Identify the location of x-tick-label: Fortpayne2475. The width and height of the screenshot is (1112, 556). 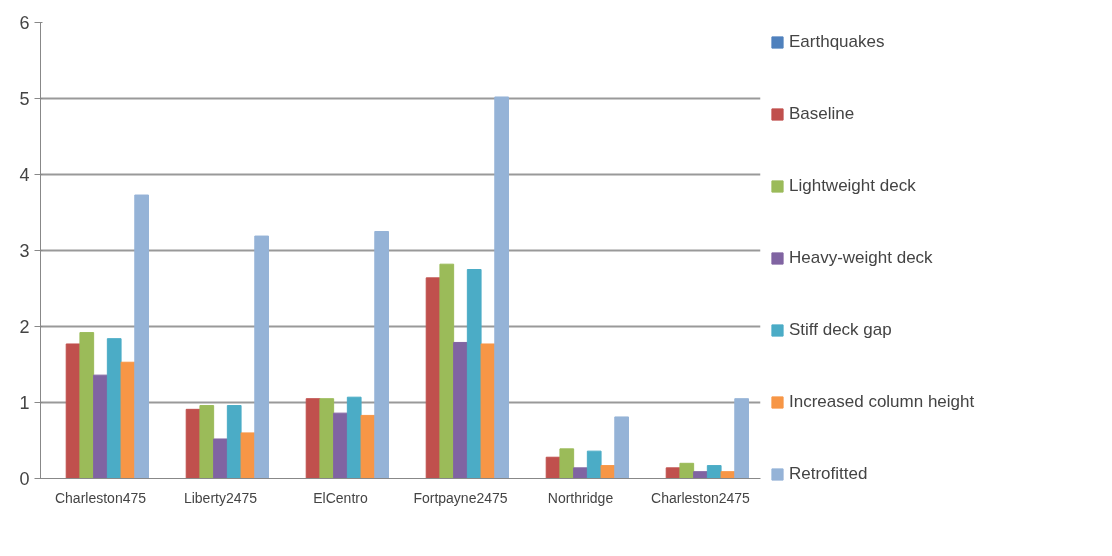
(460, 497).